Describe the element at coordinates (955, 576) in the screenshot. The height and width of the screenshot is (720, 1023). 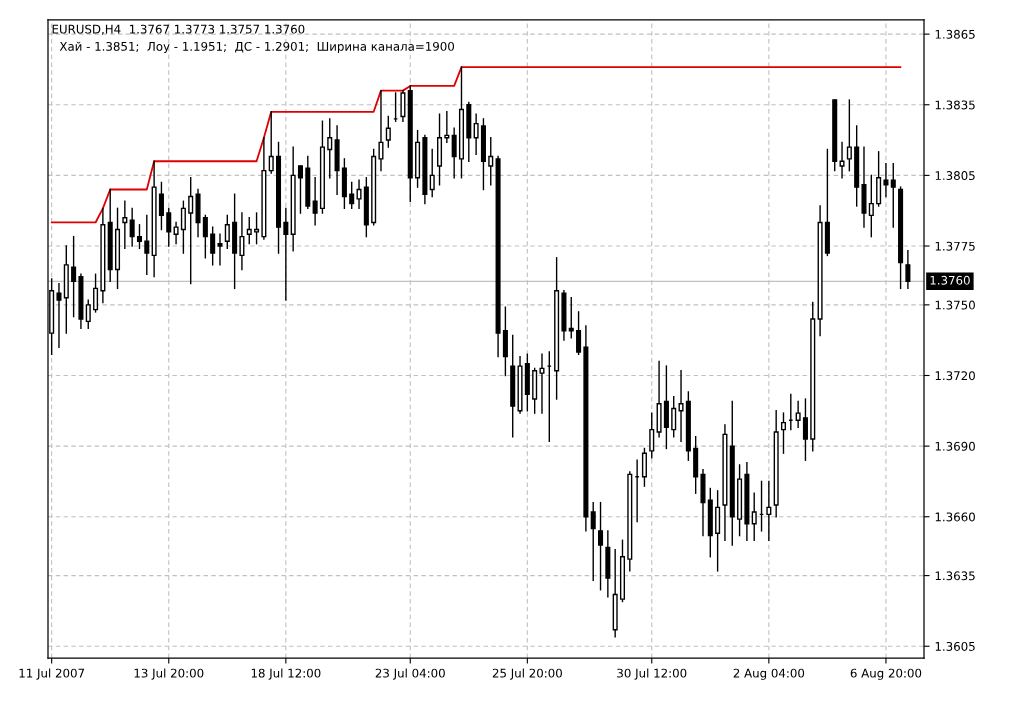
I see `y-tick-label: 1.3635` at that location.